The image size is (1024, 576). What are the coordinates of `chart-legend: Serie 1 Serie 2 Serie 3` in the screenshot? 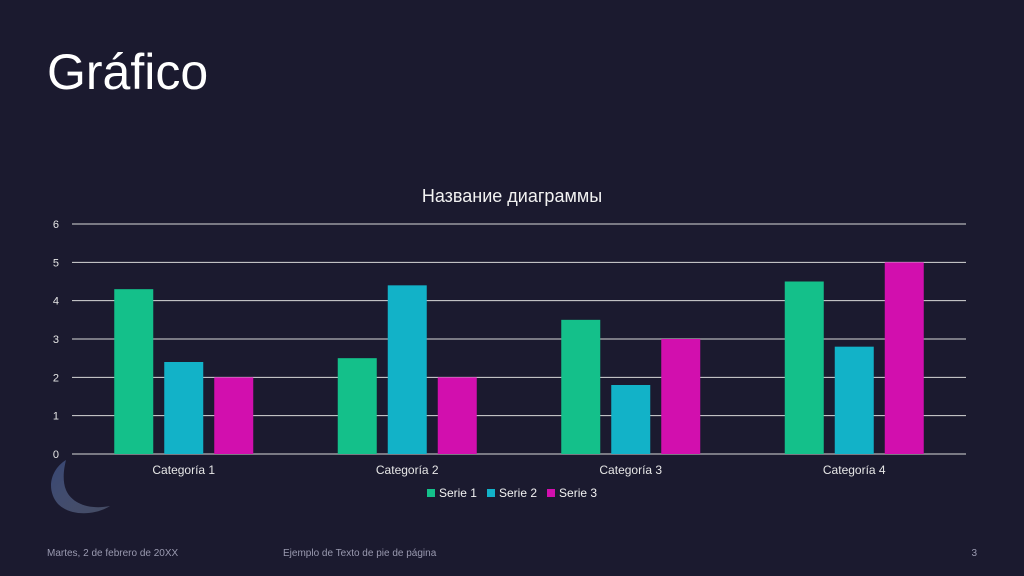 It's located at (512, 493).